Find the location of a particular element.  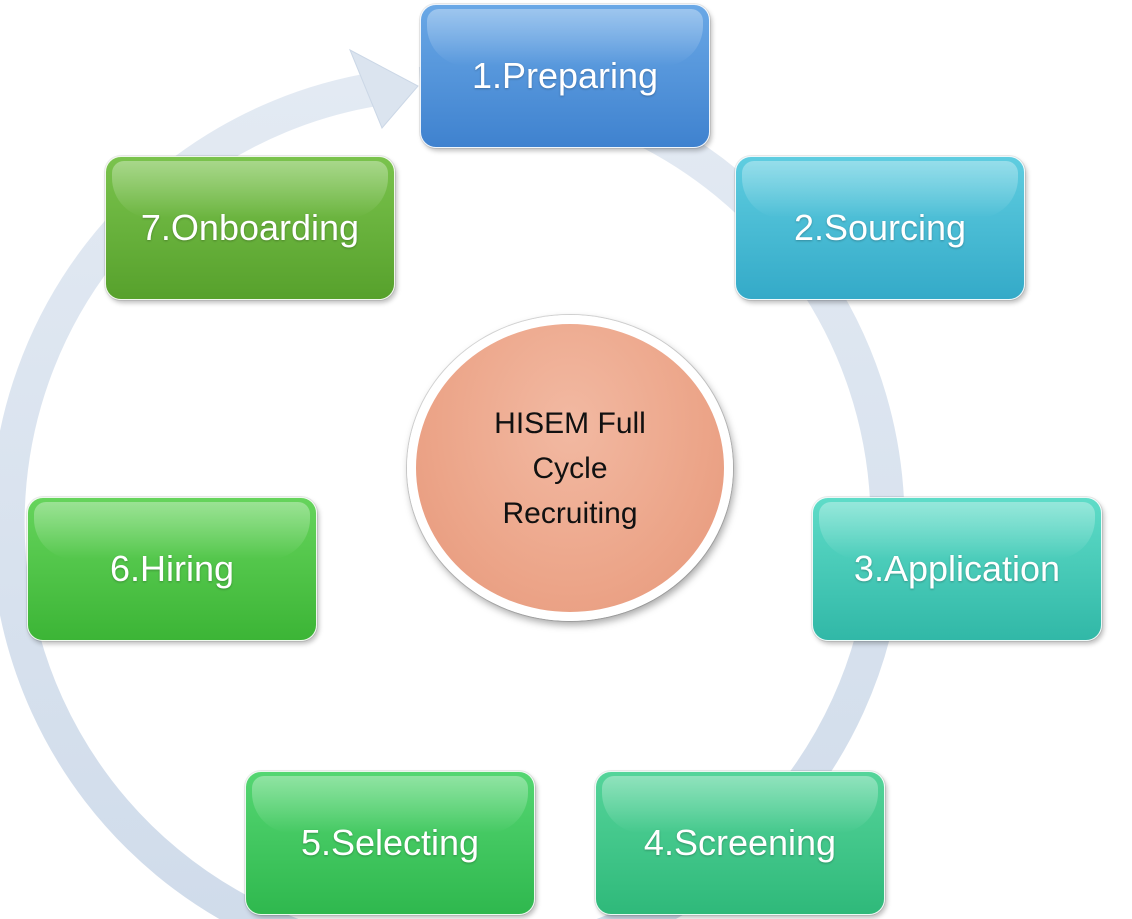

step-preparing: 1.Preparing is located at coordinates (565, 76).